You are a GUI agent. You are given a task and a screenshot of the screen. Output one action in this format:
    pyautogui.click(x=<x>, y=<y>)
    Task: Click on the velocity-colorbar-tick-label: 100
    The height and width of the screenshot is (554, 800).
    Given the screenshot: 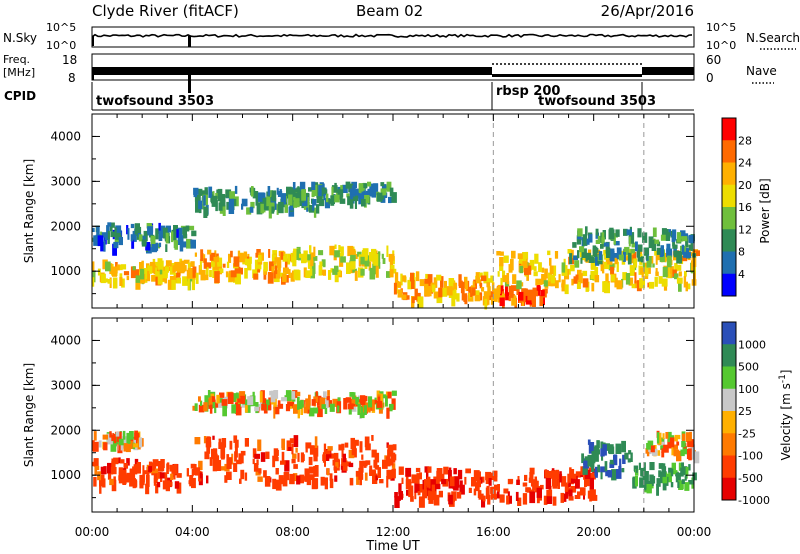 What is the action you would take?
    pyautogui.click(x=748, y=389)
    